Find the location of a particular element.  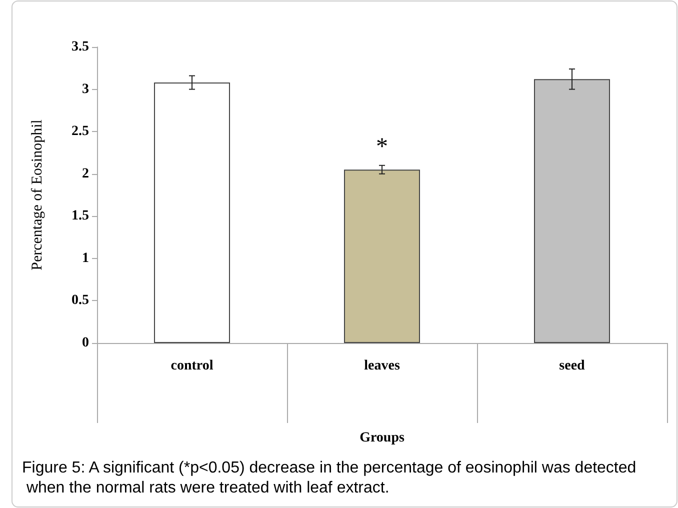

y-tick-label: 1.5 is located at coordinates (80, 216).